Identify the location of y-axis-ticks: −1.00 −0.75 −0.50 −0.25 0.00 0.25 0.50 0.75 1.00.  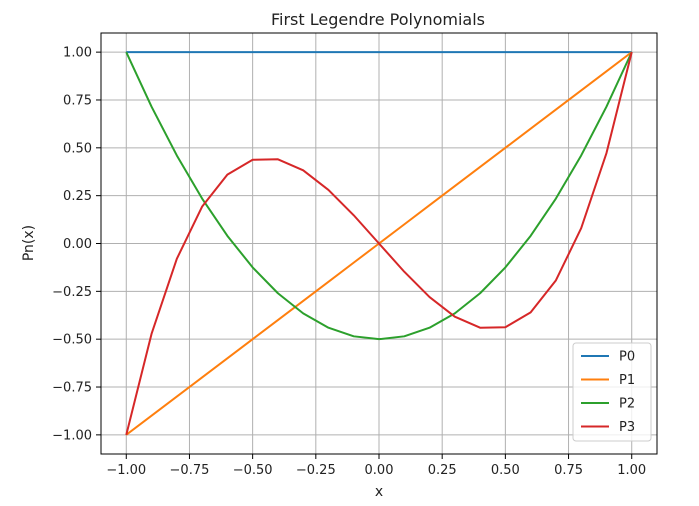
(76, 244).